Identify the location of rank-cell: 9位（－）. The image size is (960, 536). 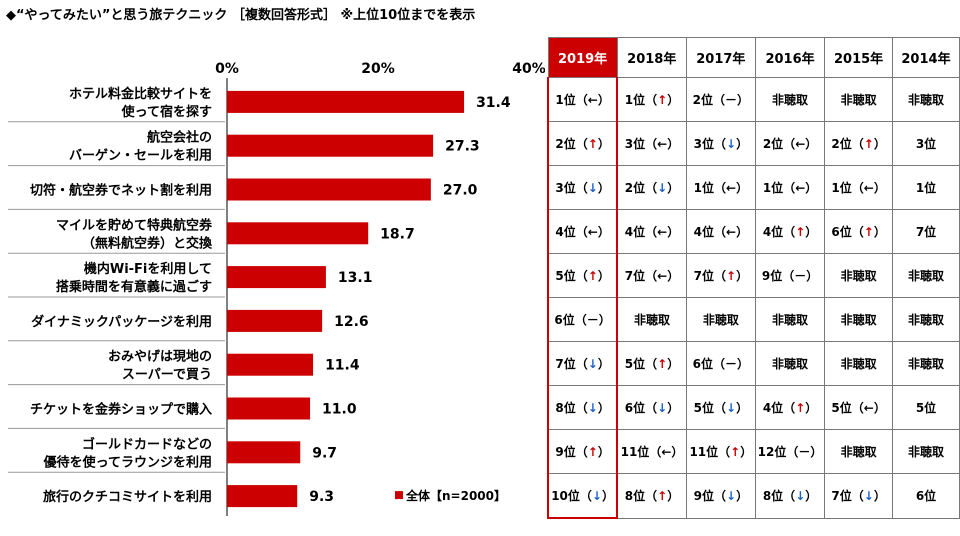
(790, 275).